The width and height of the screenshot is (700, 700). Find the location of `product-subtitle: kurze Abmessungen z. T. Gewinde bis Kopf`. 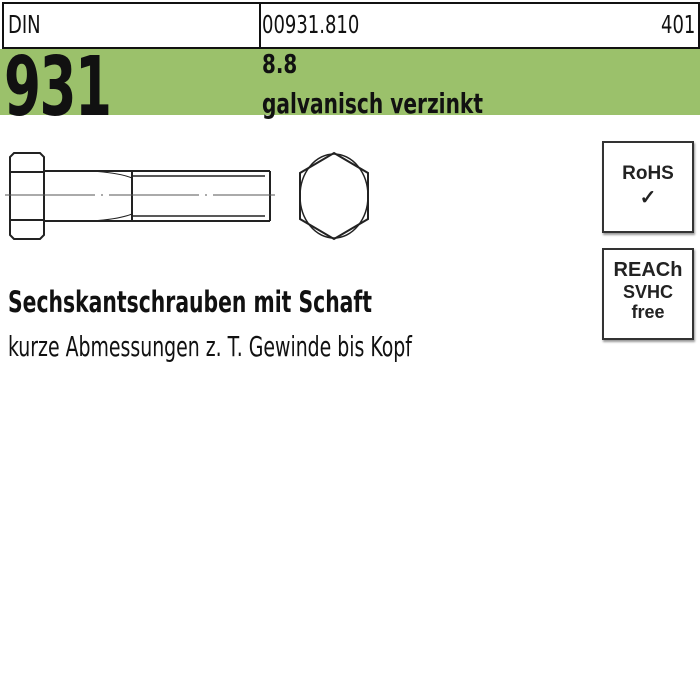

product-subtitle: kurze Abmessungen z. T. Gewinde bis Kopf is located at coordinates (210, 346).